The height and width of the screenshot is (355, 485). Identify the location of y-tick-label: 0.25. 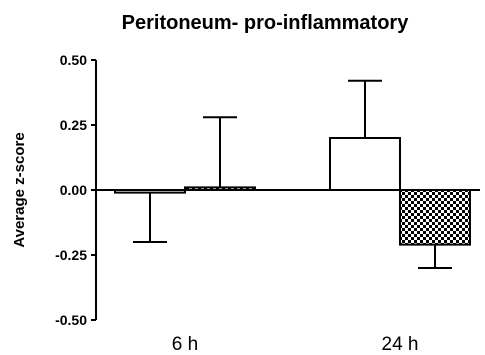
(73, 125).